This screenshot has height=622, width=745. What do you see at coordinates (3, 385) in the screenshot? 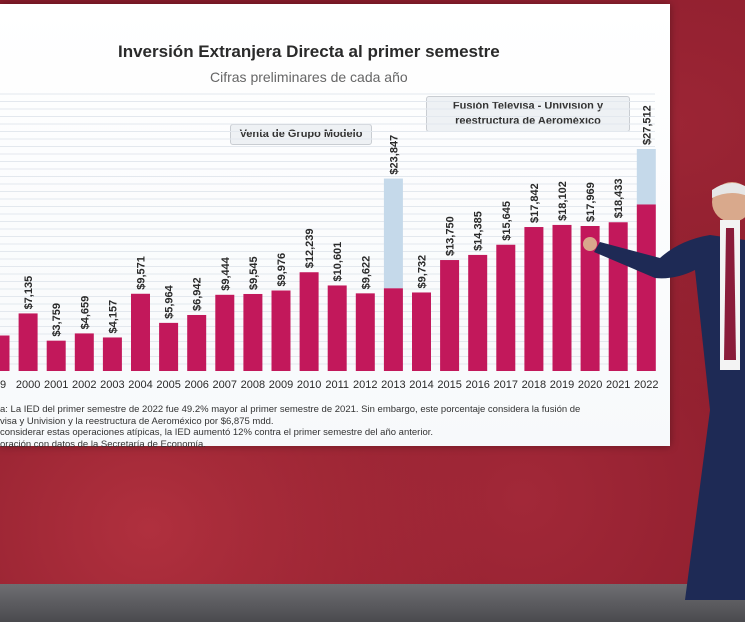
I see `category-label-99: 99` at bounding box center [3, 385].